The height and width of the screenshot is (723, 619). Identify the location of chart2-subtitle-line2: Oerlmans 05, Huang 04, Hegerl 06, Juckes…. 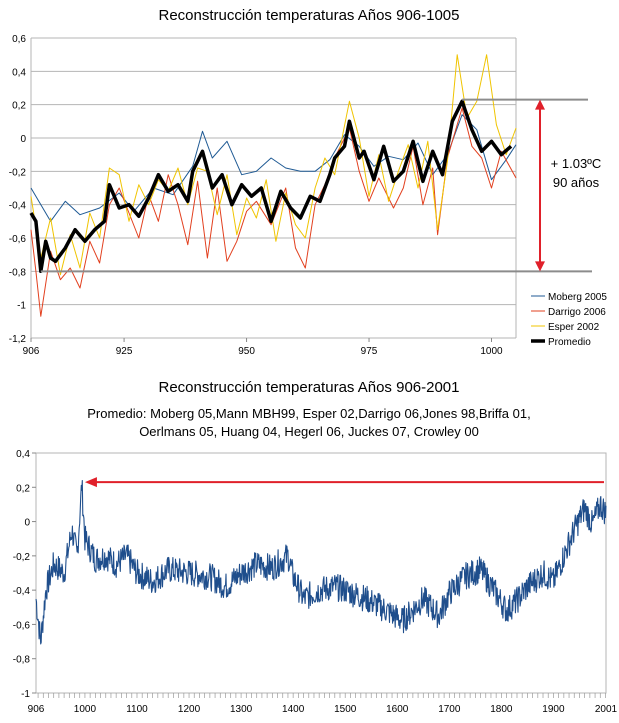
(309, 431).